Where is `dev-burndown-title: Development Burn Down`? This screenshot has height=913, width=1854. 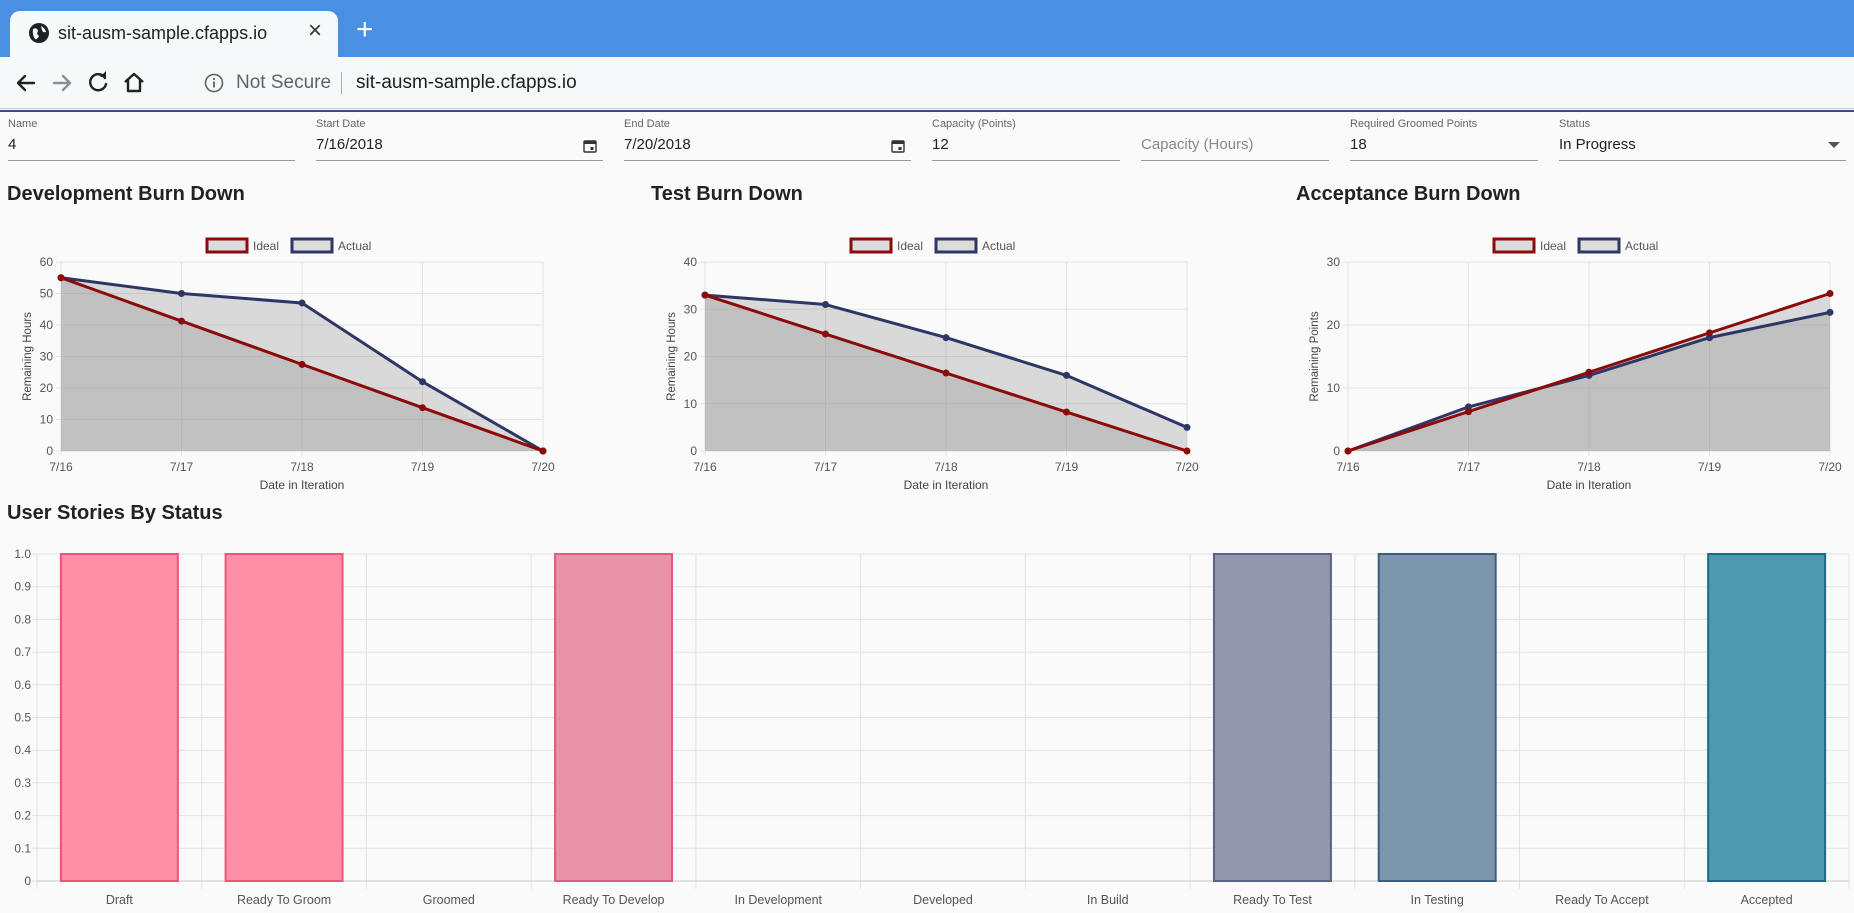
dev-burndown-title: Development Burn Down is located at coordinates (126, 194).